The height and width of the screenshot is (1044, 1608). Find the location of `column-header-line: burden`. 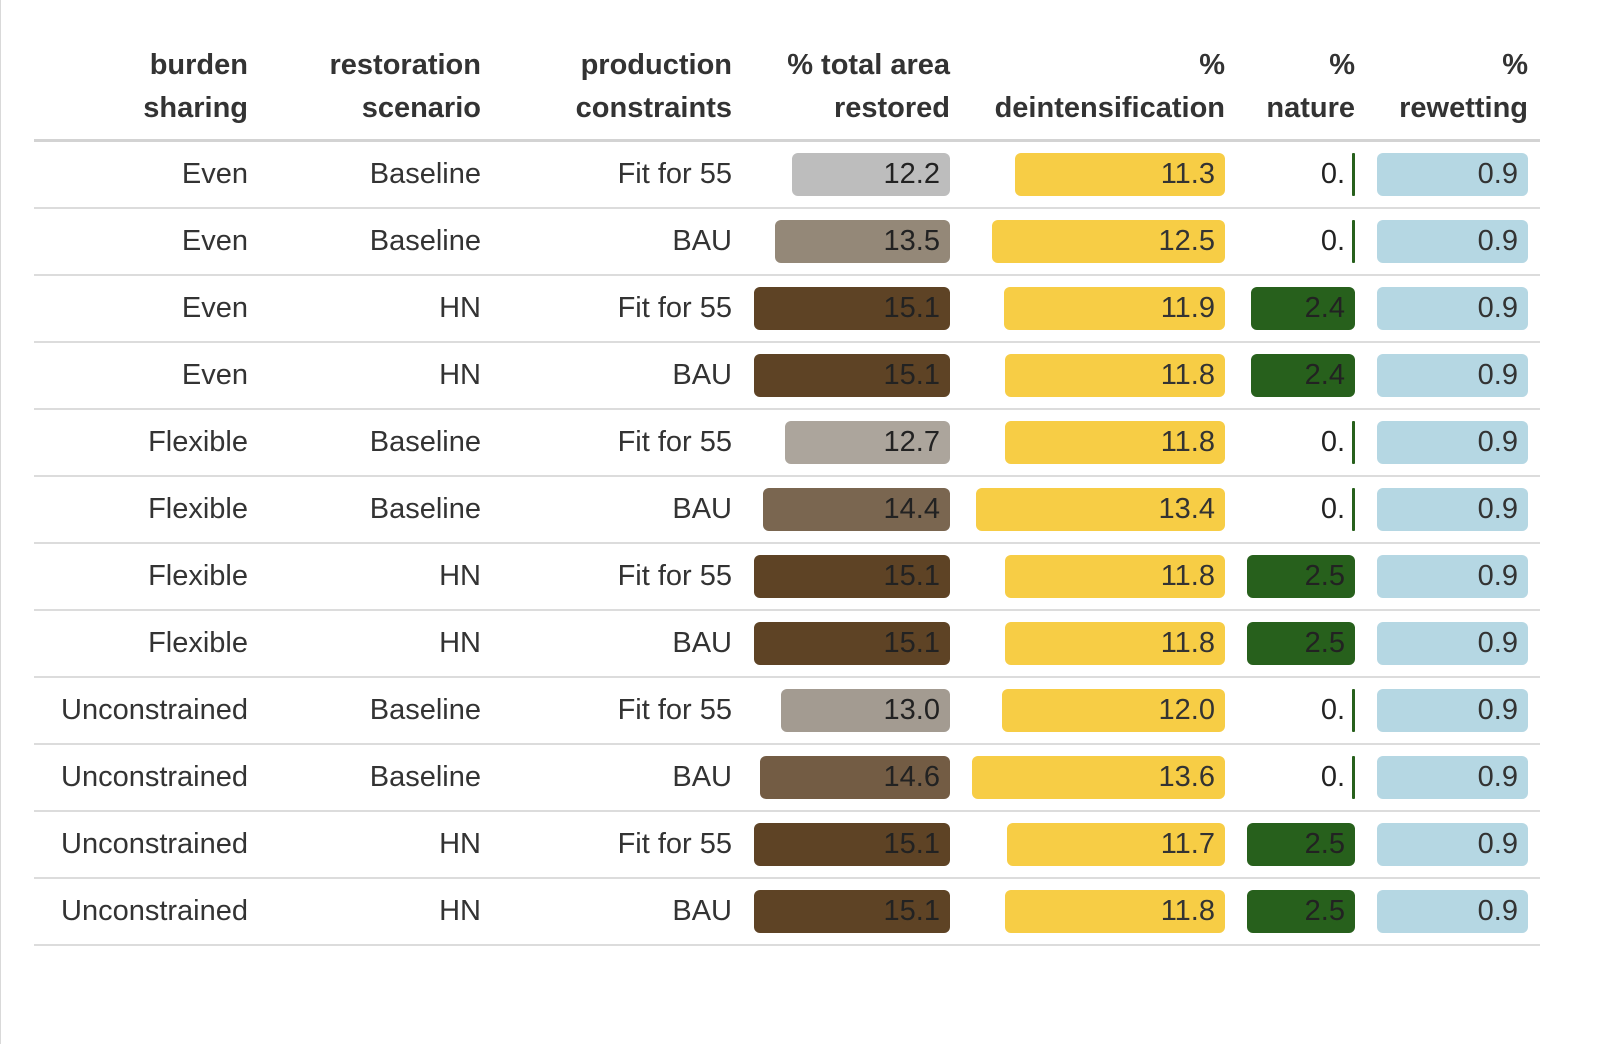

column-header-line: burden is located at coordinates (198, 65).